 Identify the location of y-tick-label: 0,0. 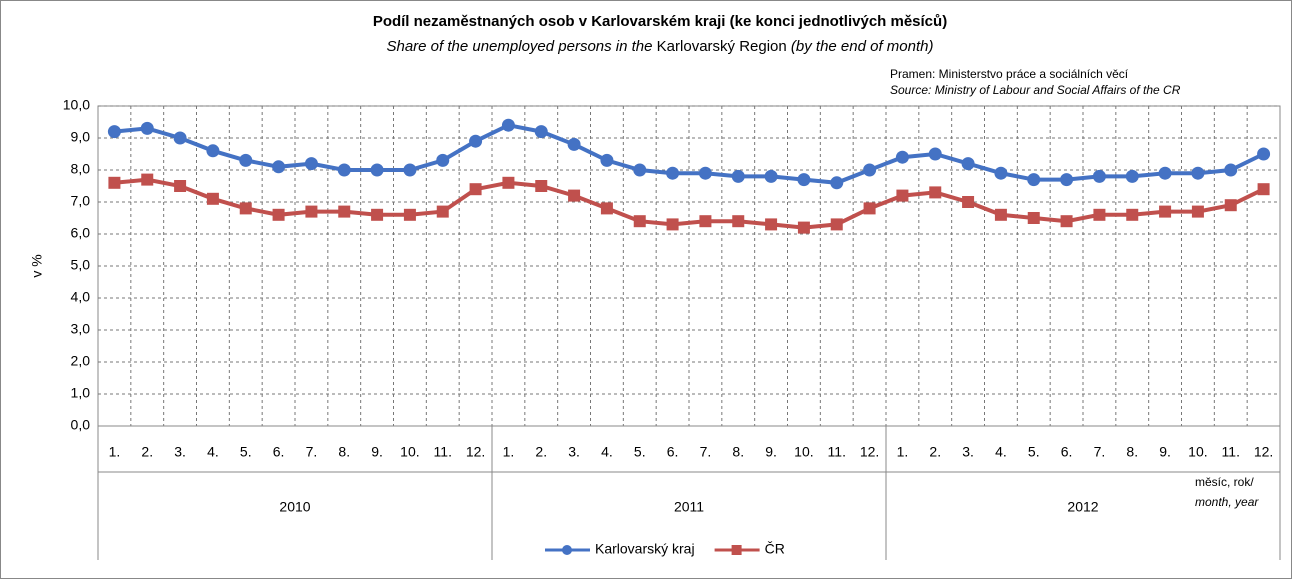
(81, 425).